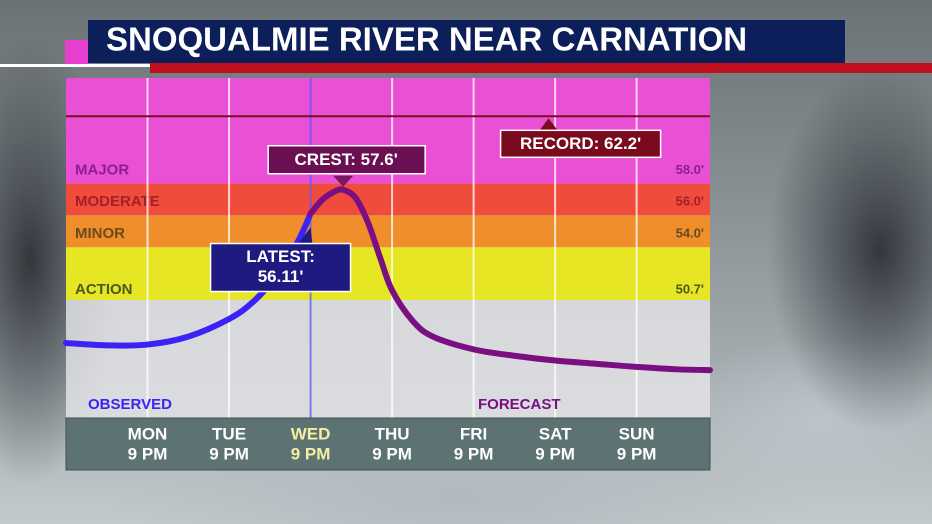 The width and height of the screenshot is (932, 524). I want to click on latest-box, so click(280, 267).